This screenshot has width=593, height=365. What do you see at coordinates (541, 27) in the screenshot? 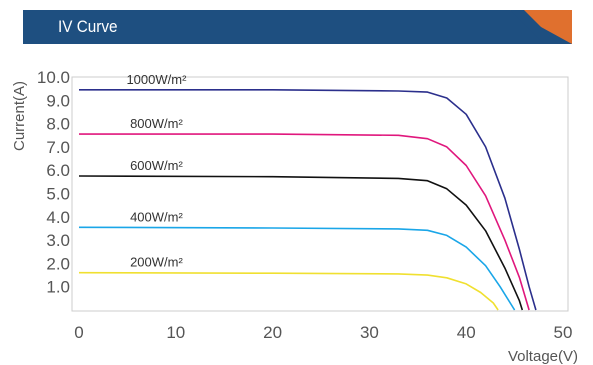
I see `corner-accent` at bounding box center [541, 27].